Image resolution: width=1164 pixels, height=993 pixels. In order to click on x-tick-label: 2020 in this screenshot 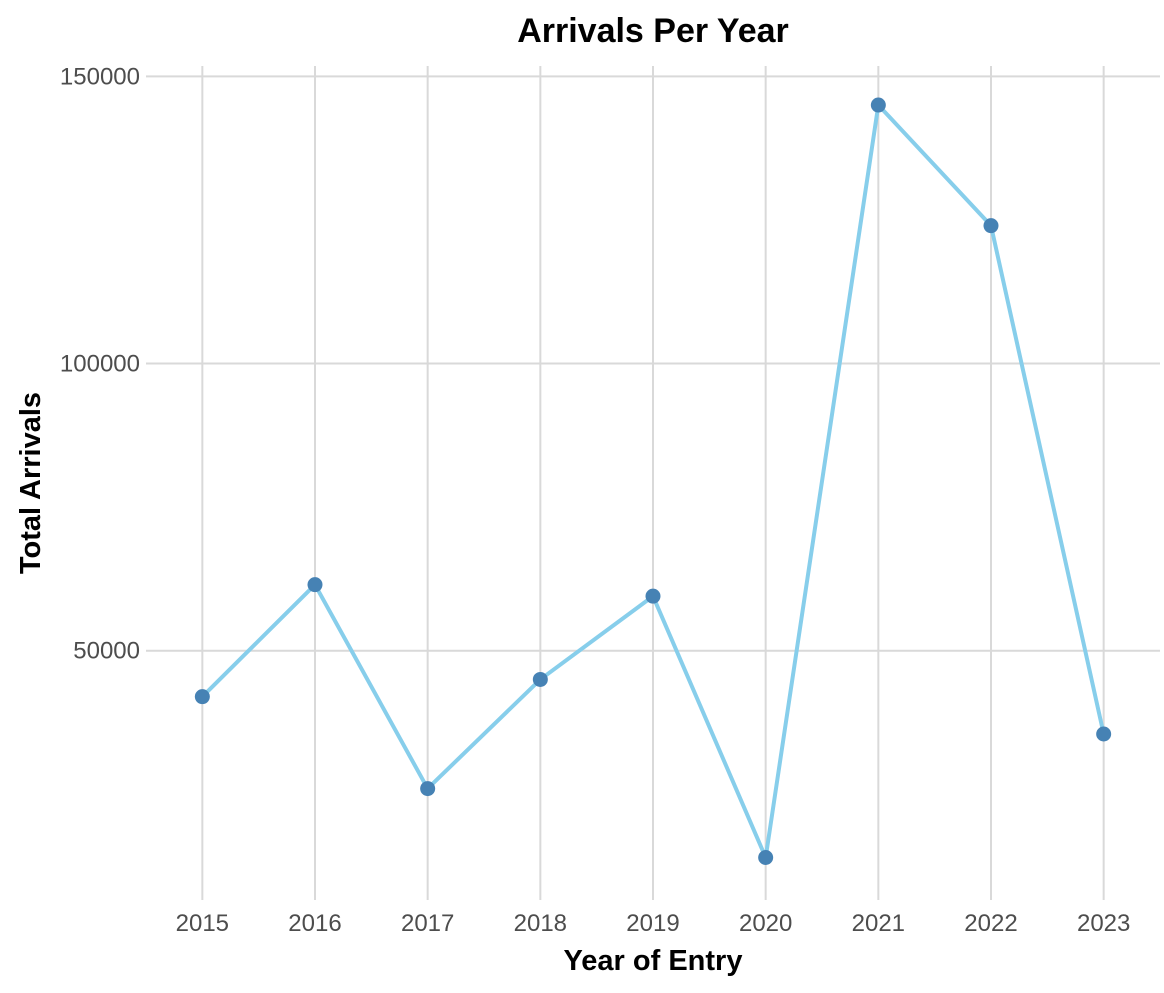, I will do `click(765, 923)`.